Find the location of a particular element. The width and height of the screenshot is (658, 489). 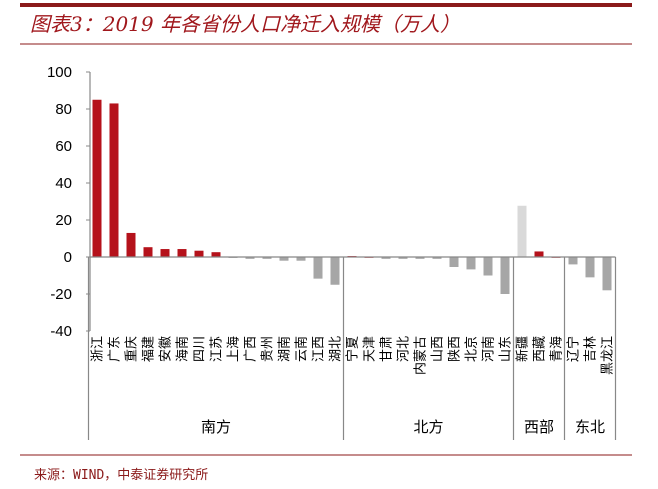

y-tick-label: 80 is located at coordinates (63, 109).